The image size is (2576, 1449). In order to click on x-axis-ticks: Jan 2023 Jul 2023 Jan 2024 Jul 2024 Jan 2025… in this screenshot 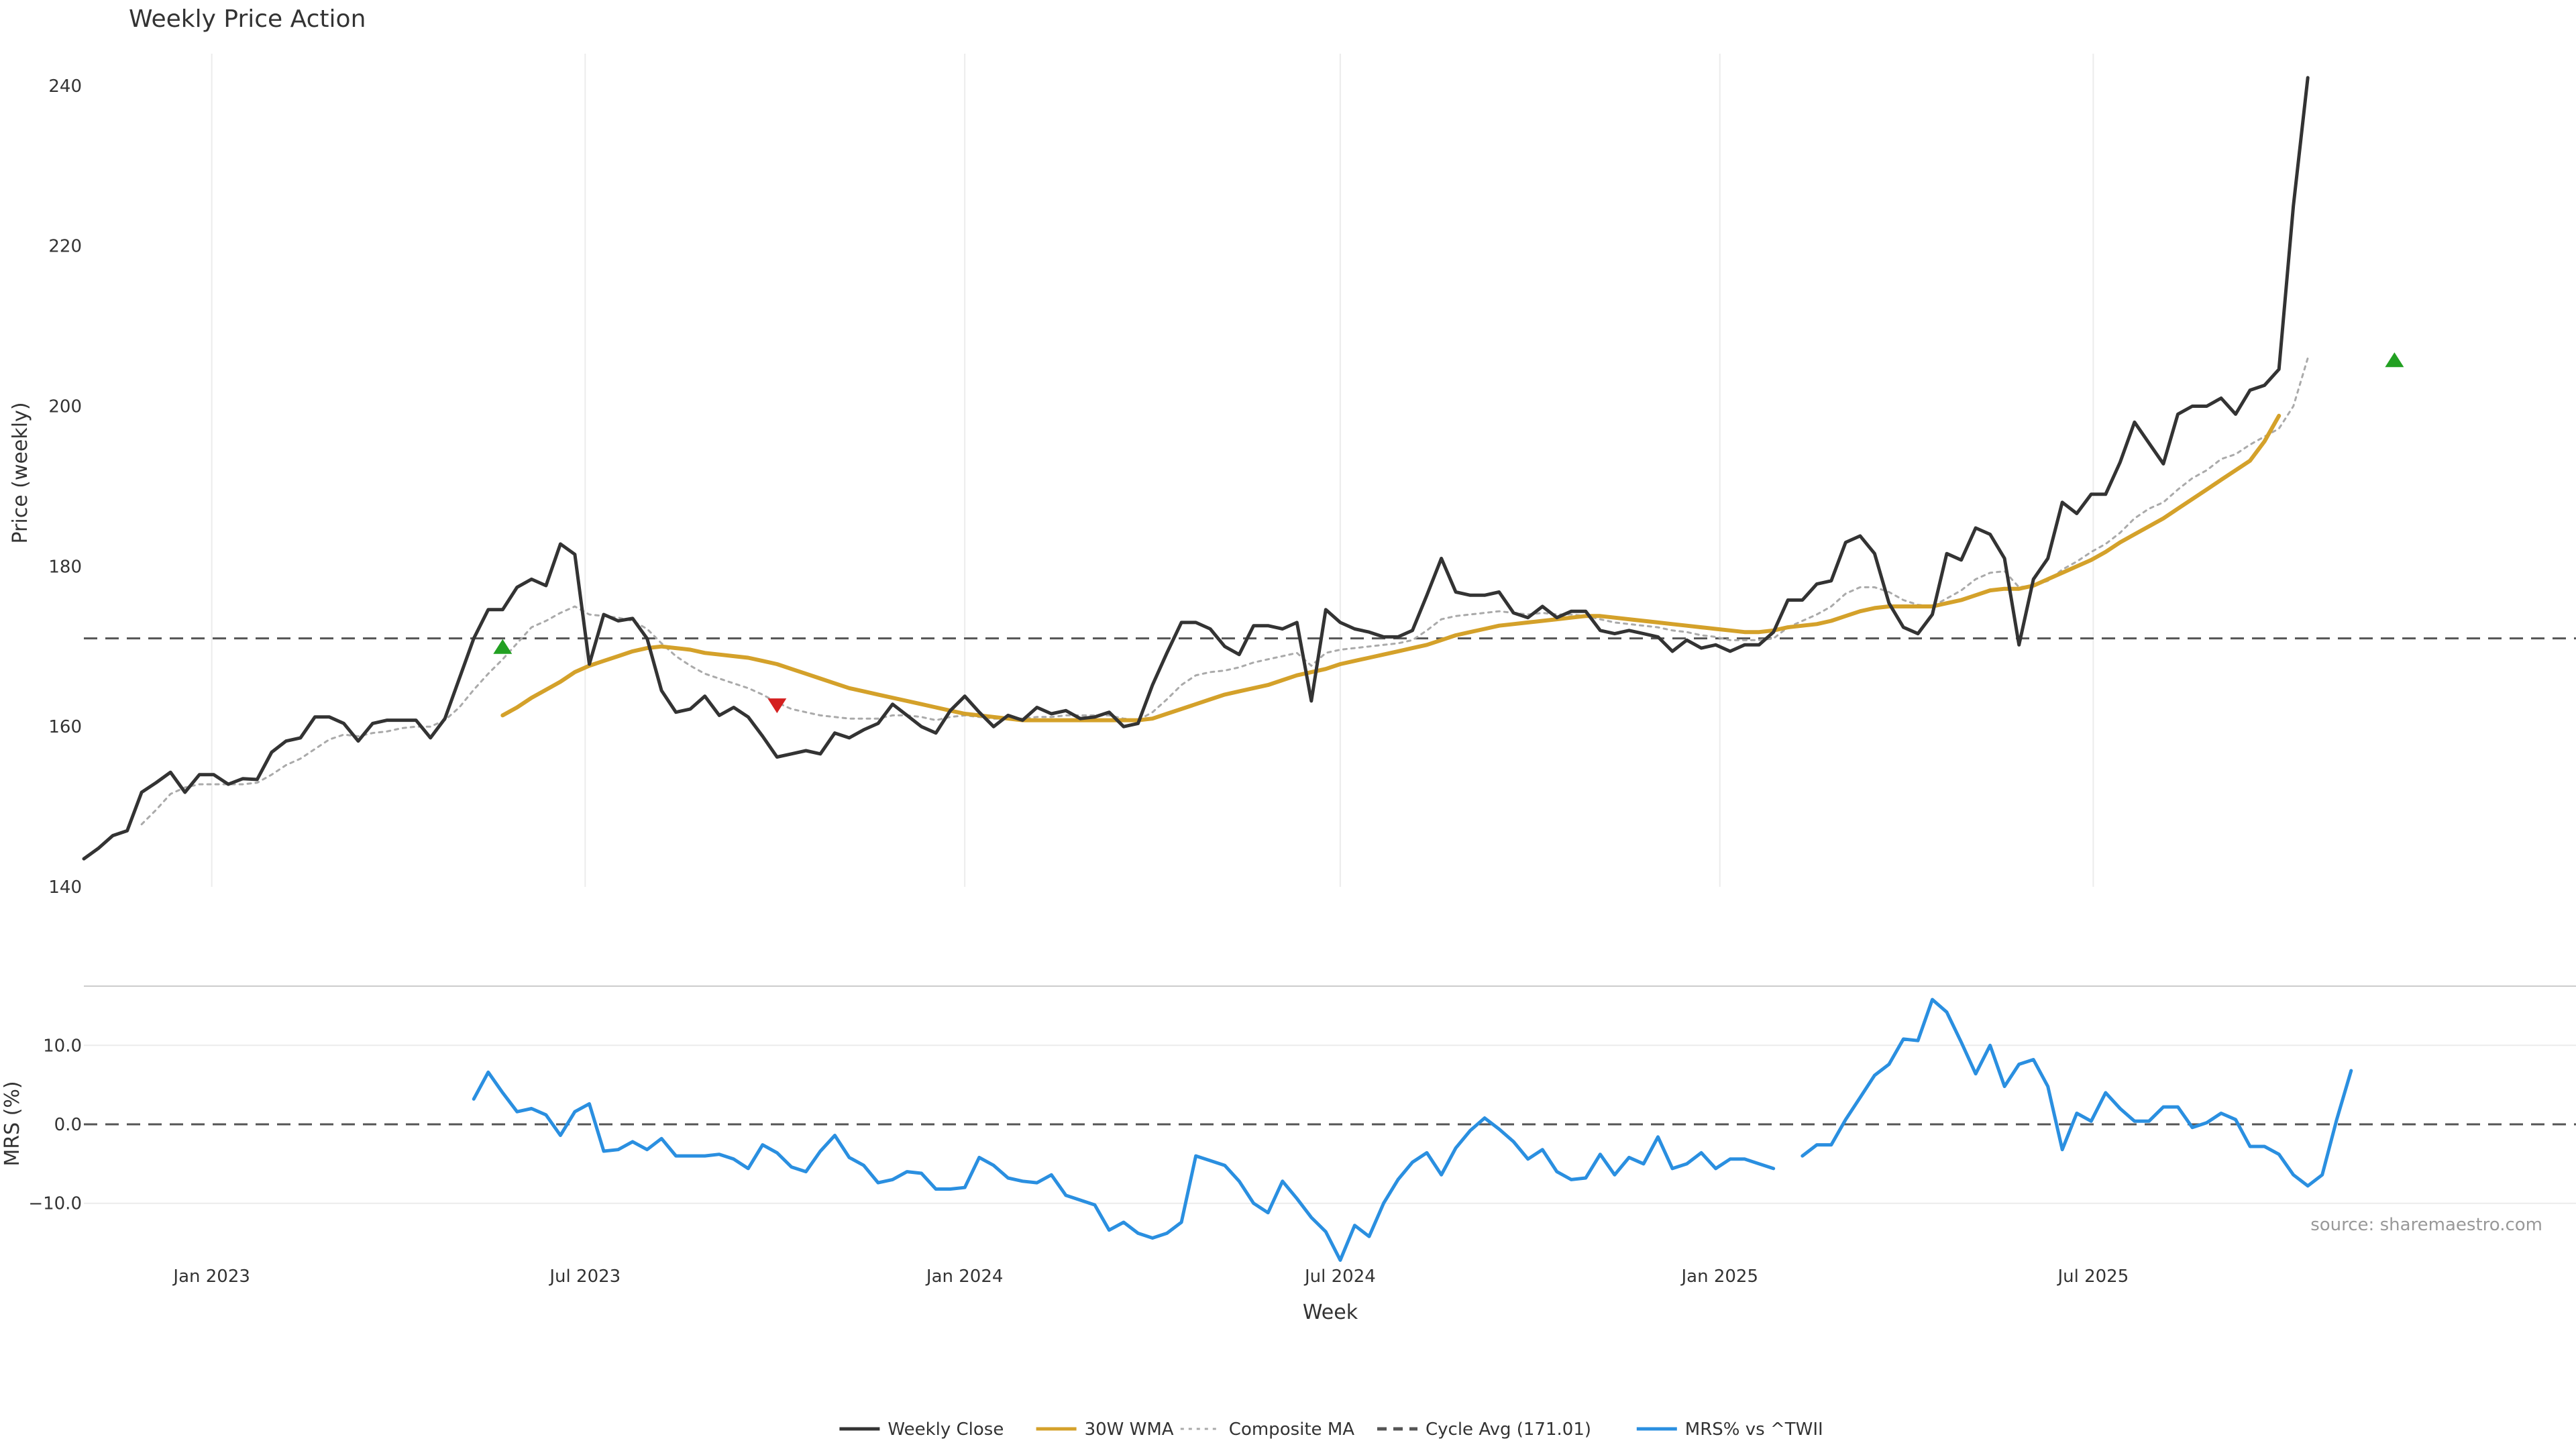, I will do `click(1150, 1277)`.